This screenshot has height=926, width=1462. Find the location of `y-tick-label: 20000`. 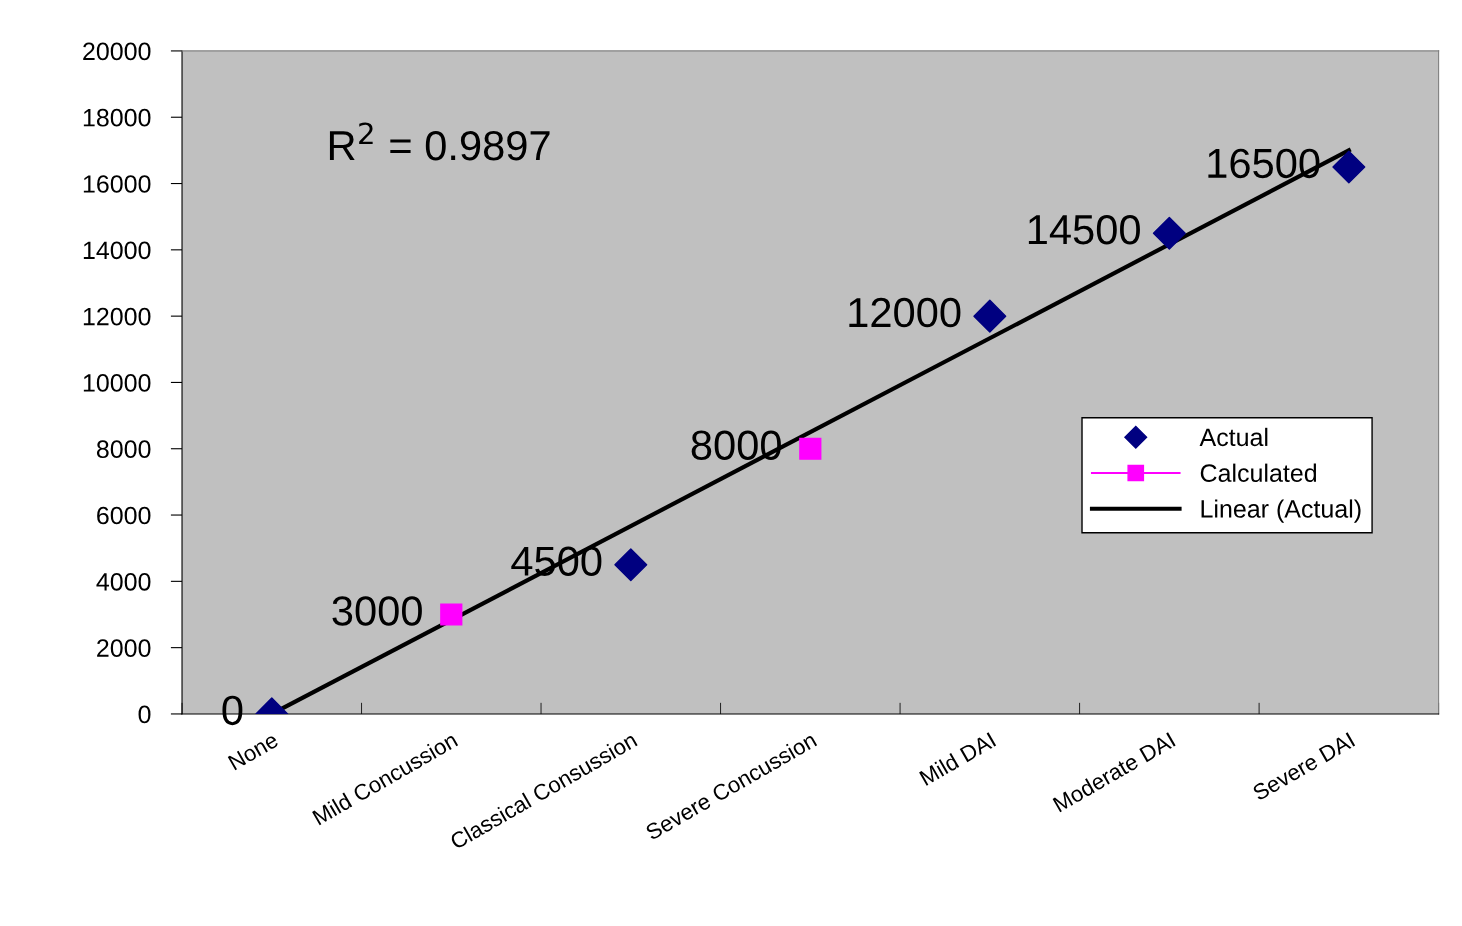

y-tick-label: 20000 is located at coordinates (117, 51).